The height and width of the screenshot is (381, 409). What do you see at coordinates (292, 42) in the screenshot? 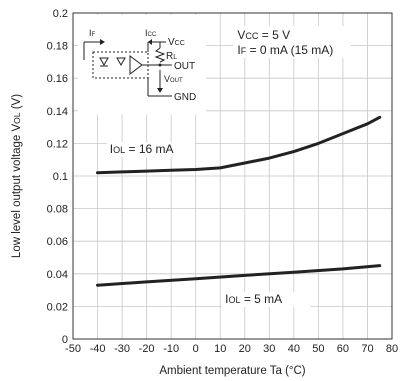
I see `conditions-bg` at bounding box center [292, 42].